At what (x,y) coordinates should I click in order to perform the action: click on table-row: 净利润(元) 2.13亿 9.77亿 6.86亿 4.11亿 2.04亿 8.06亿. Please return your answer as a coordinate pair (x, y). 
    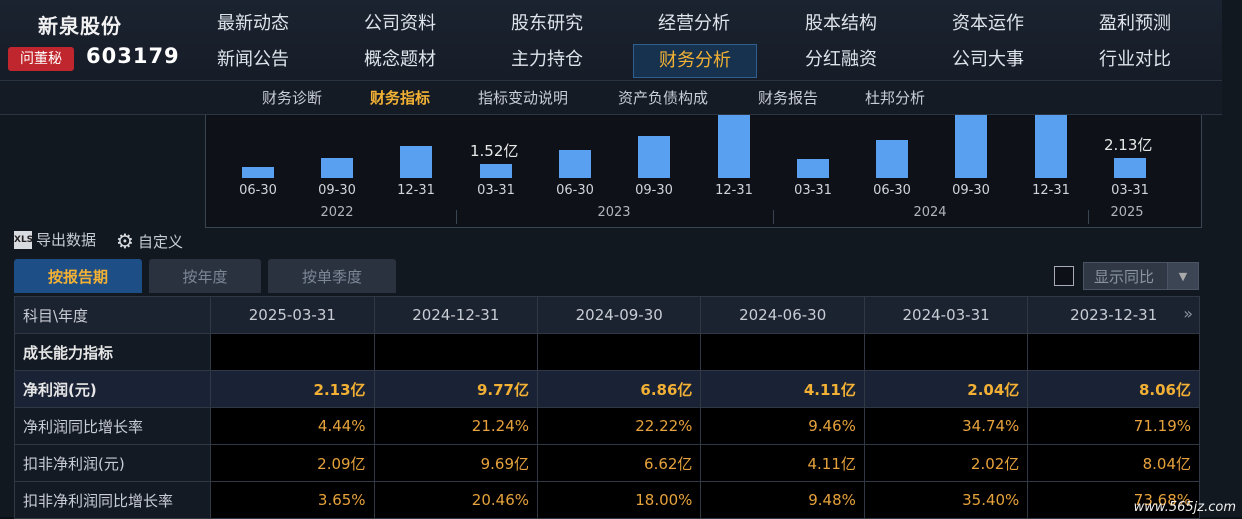
    Looking at the image, I should click on (606, 389).